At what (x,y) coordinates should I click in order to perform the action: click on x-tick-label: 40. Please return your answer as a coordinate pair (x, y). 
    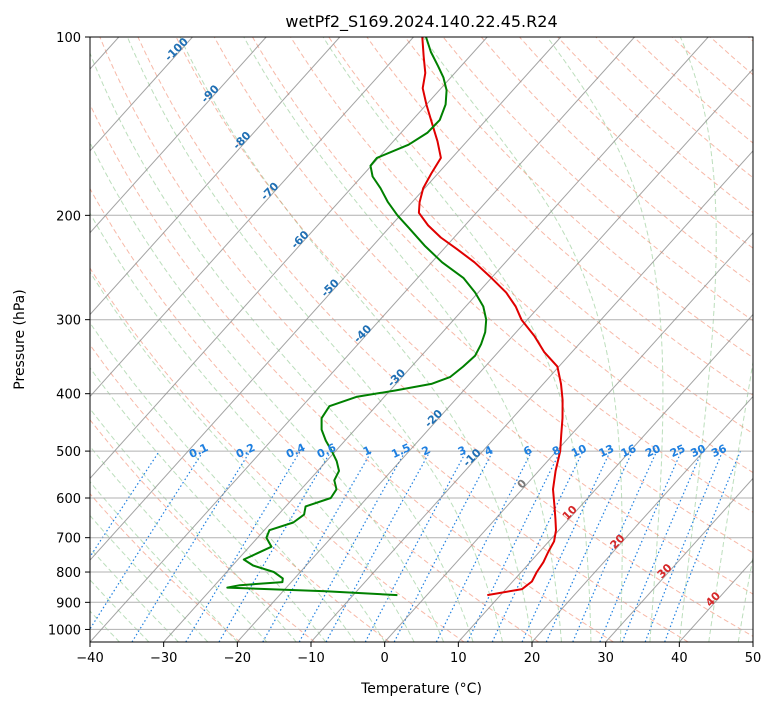
    Looking at the image, I should click on (679, 658).